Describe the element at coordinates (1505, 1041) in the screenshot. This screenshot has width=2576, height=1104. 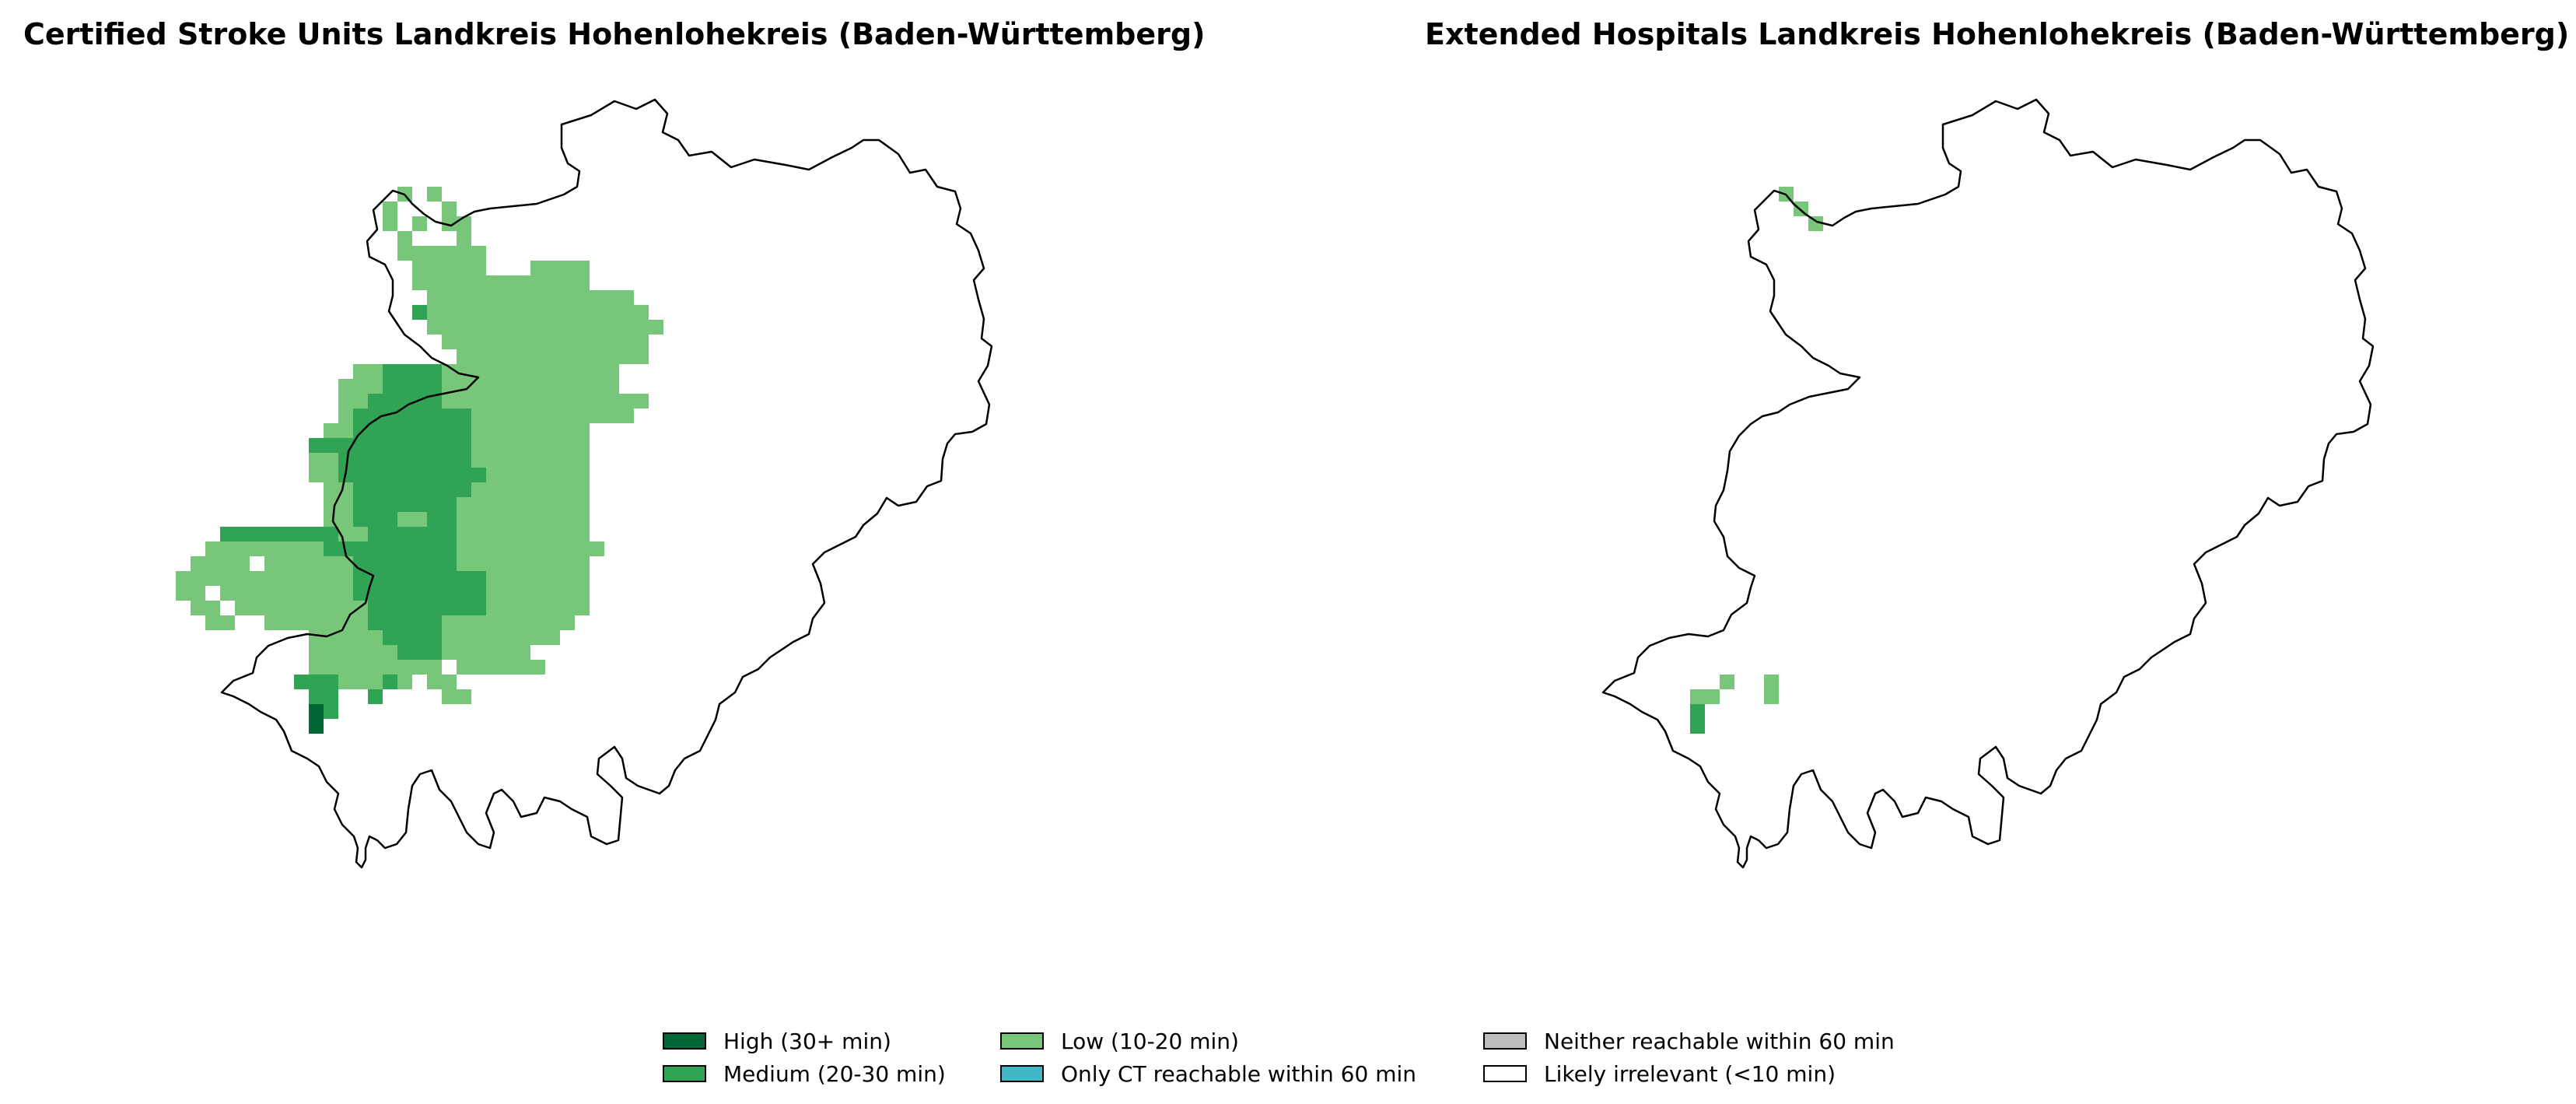
I see `legend-swatch-neither` at that location.